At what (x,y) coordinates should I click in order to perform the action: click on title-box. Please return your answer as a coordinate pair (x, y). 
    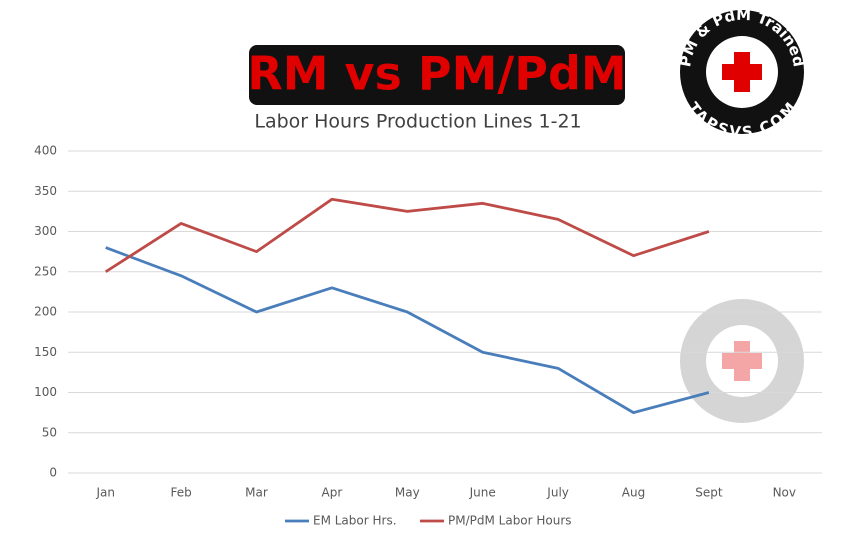
    Looking at the image, I should click on (437, 75).